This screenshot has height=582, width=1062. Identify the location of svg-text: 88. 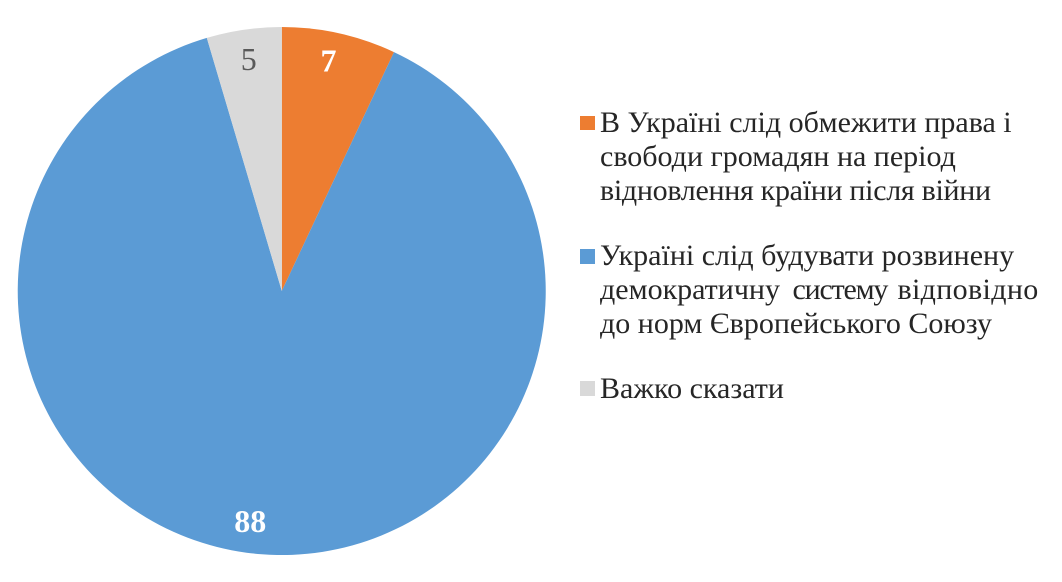
(250, 521).